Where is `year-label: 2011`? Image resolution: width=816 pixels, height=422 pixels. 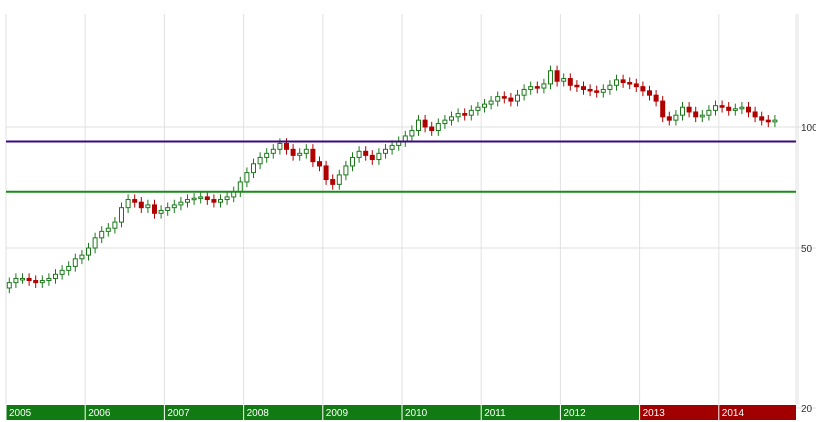 year-label: 2011 is located at coordinates (495, 413).